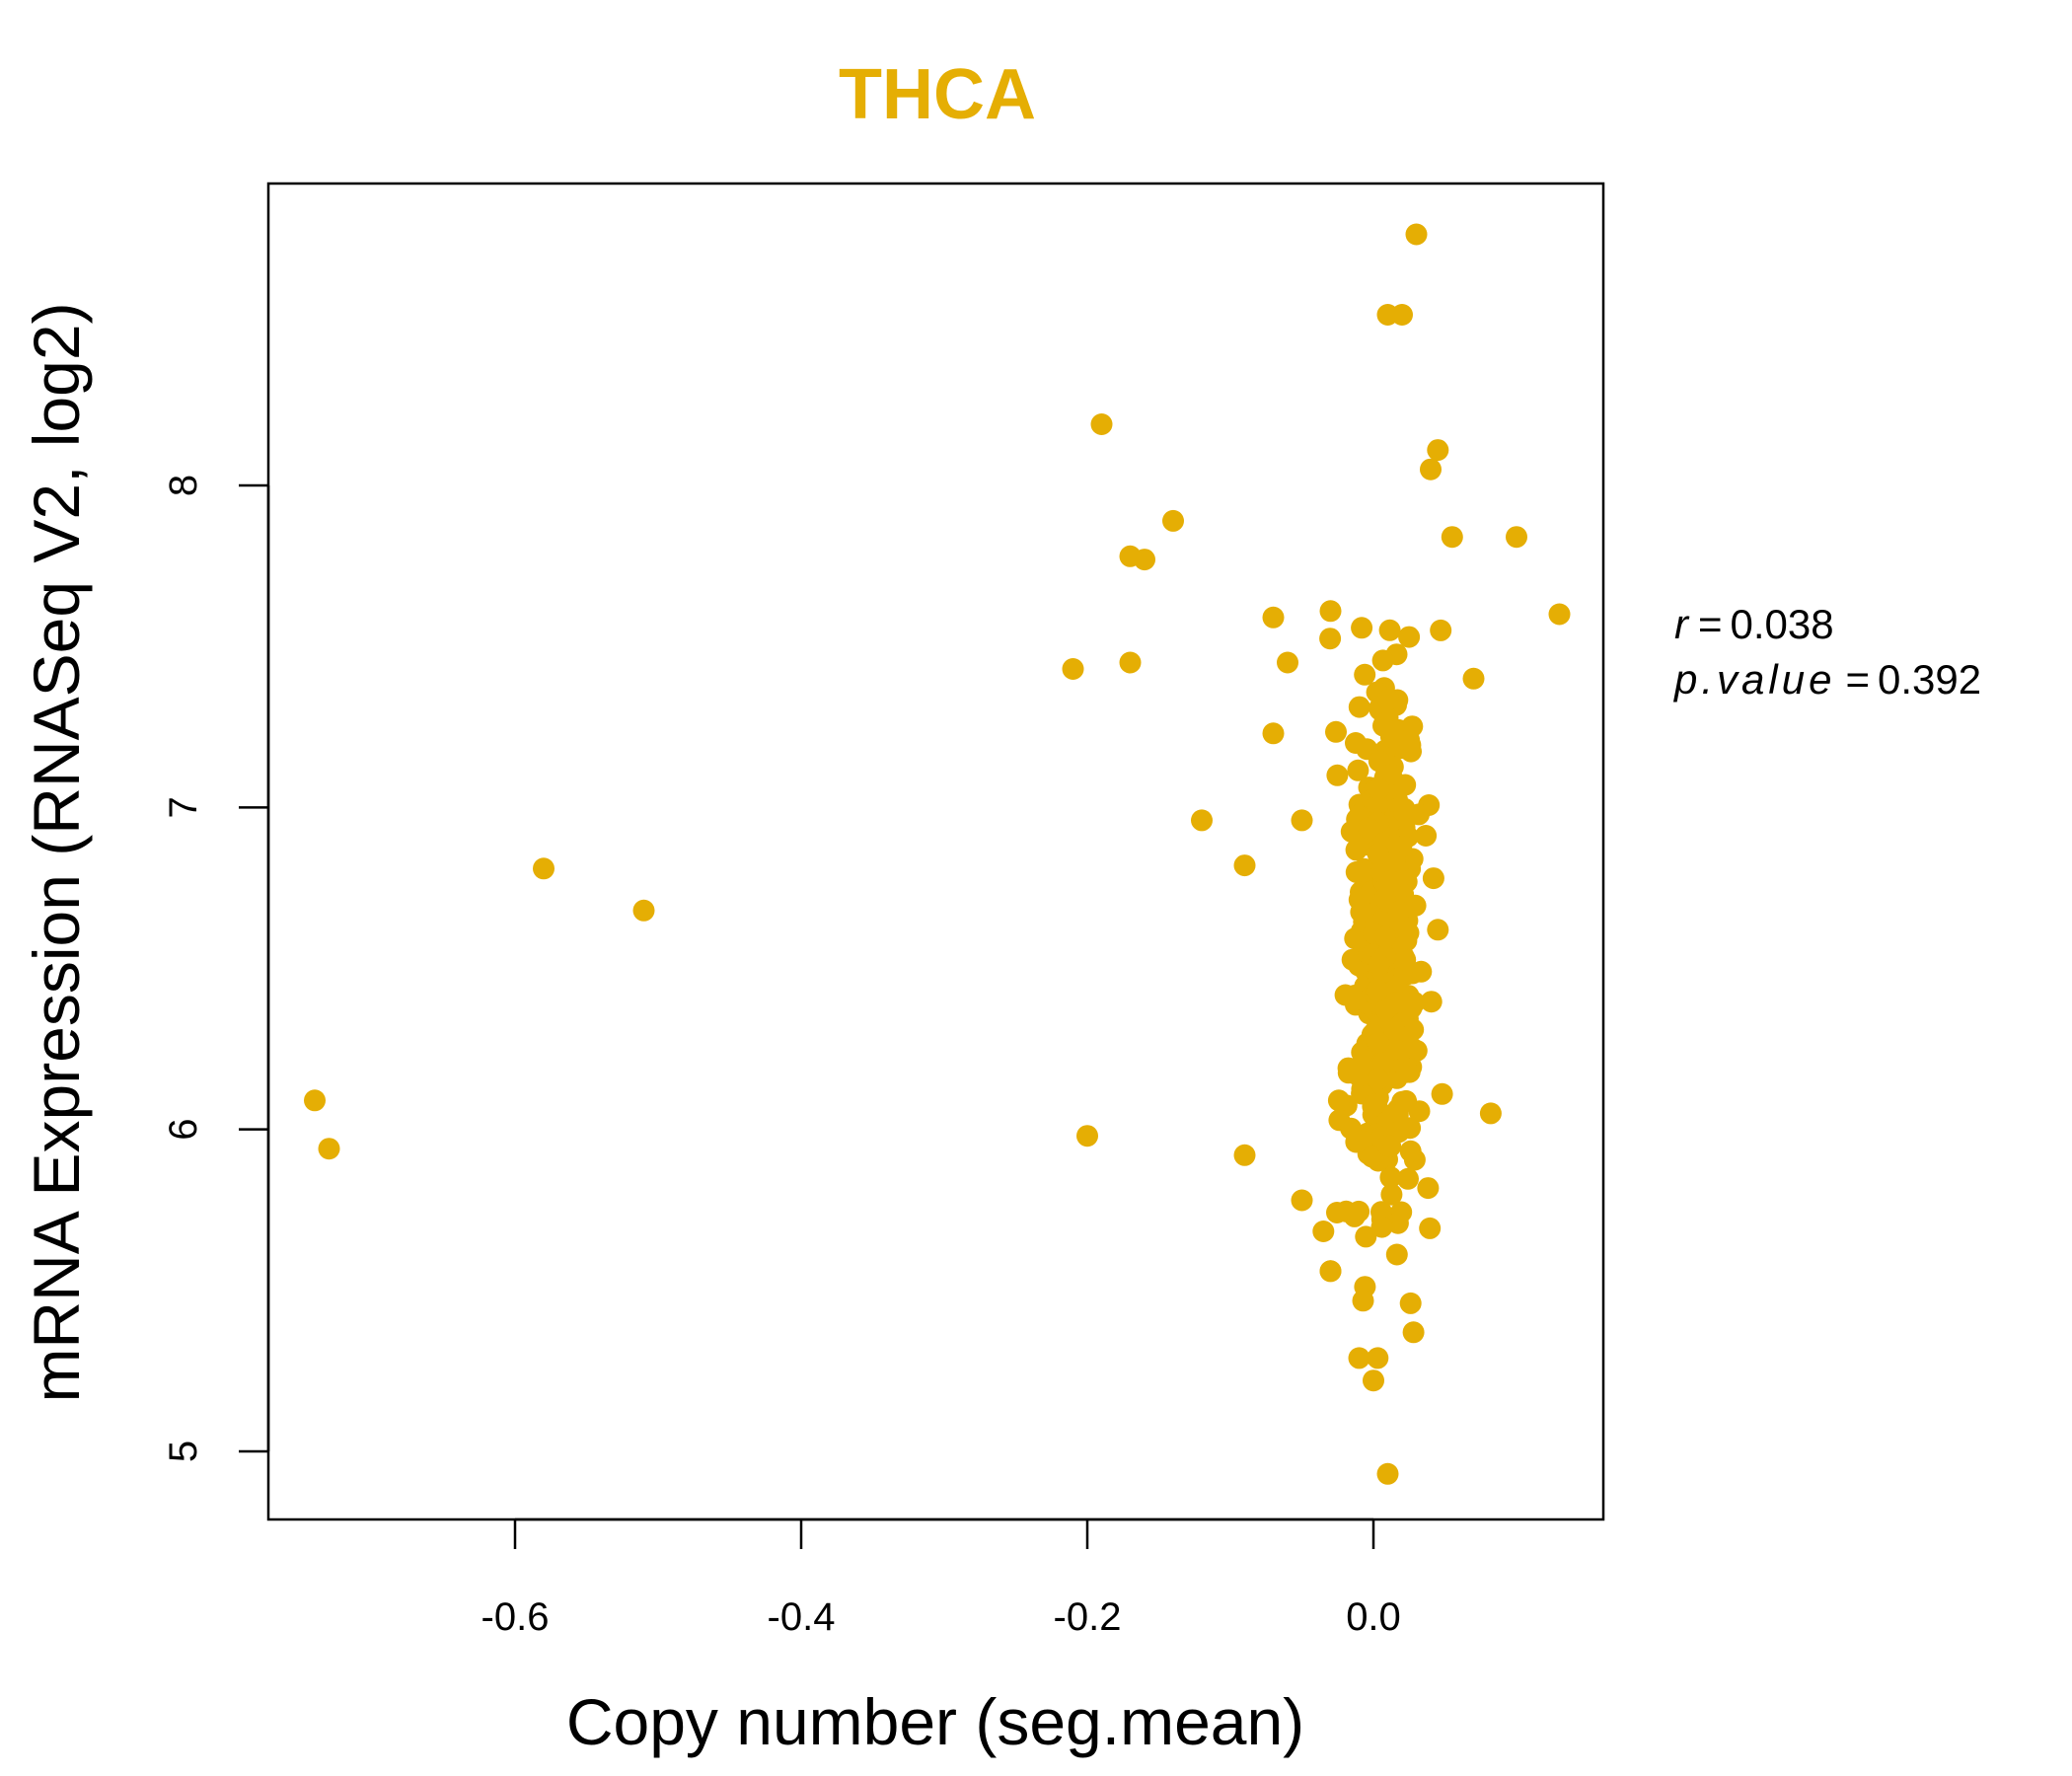 This screenshot has height=1776, width=2072. What do you see at coordinates (1754, 624) in the screenshot?
I see `r-stat: r = 0.038` at bounding box center [1754, 624].